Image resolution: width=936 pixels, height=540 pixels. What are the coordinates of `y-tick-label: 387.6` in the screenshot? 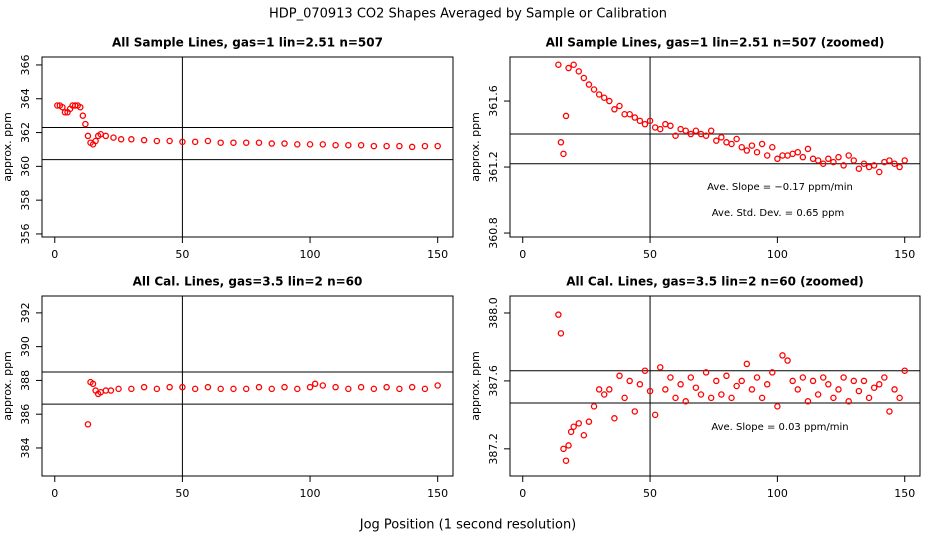 It's located at (493, 381).